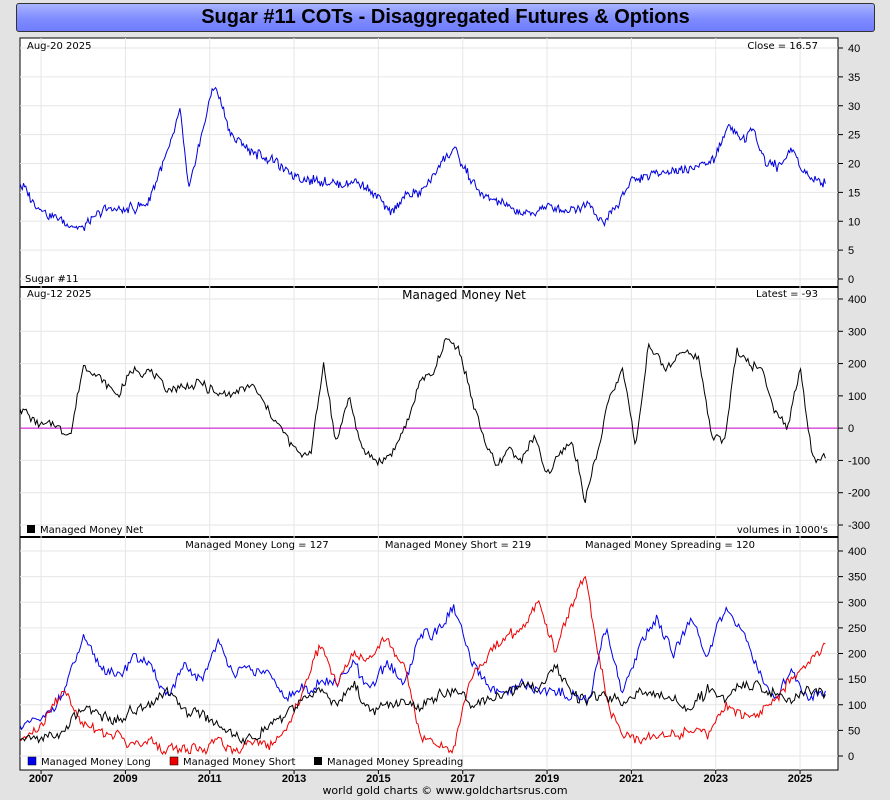 This screenshot has height=800, width=890. Describe the element at coordinates (857, 680) in the screenshot. I see `y-tick-label: 150` at that location.